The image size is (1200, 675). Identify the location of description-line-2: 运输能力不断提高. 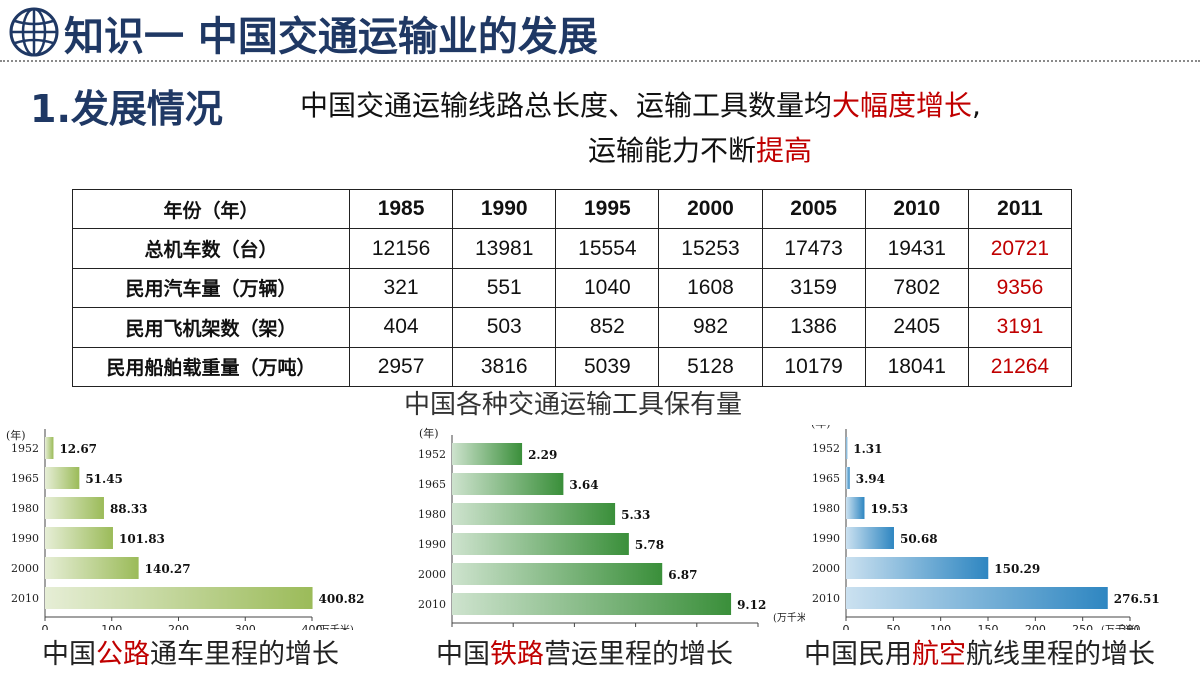
(700, 149).